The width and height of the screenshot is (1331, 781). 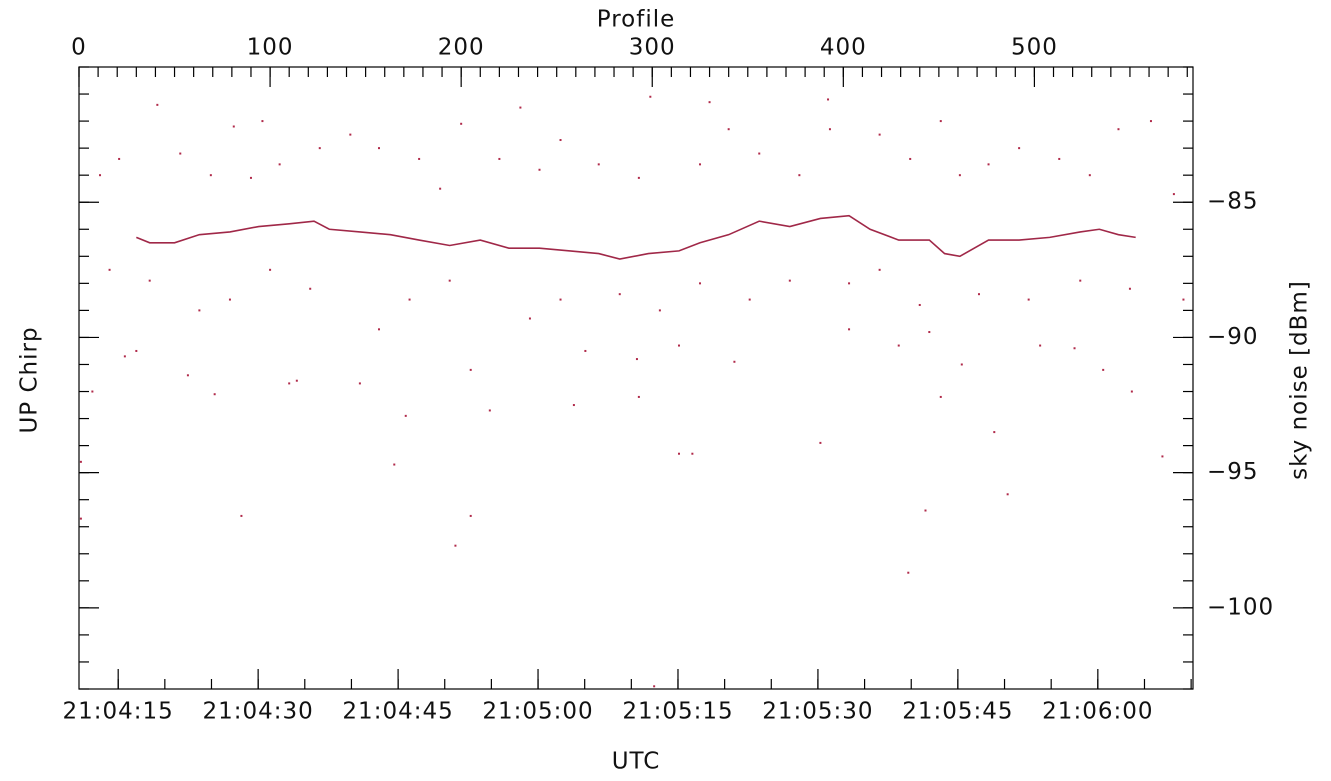 I want to click on right-axis-label: sky noise [dBm], so click(x=1300, y=380).